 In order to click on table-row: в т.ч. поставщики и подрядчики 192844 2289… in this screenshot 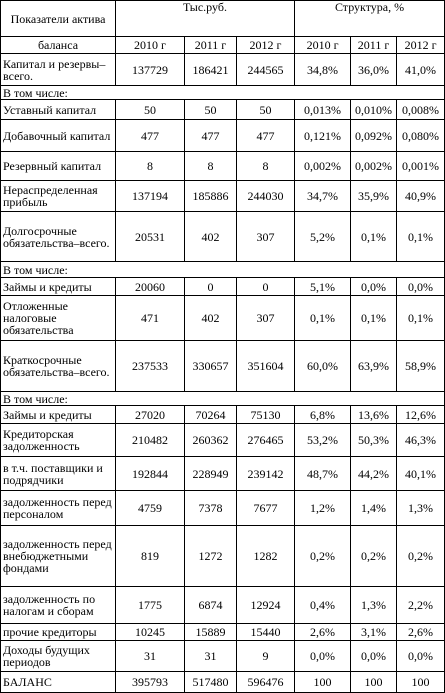, I will do `click(222, 473)`.